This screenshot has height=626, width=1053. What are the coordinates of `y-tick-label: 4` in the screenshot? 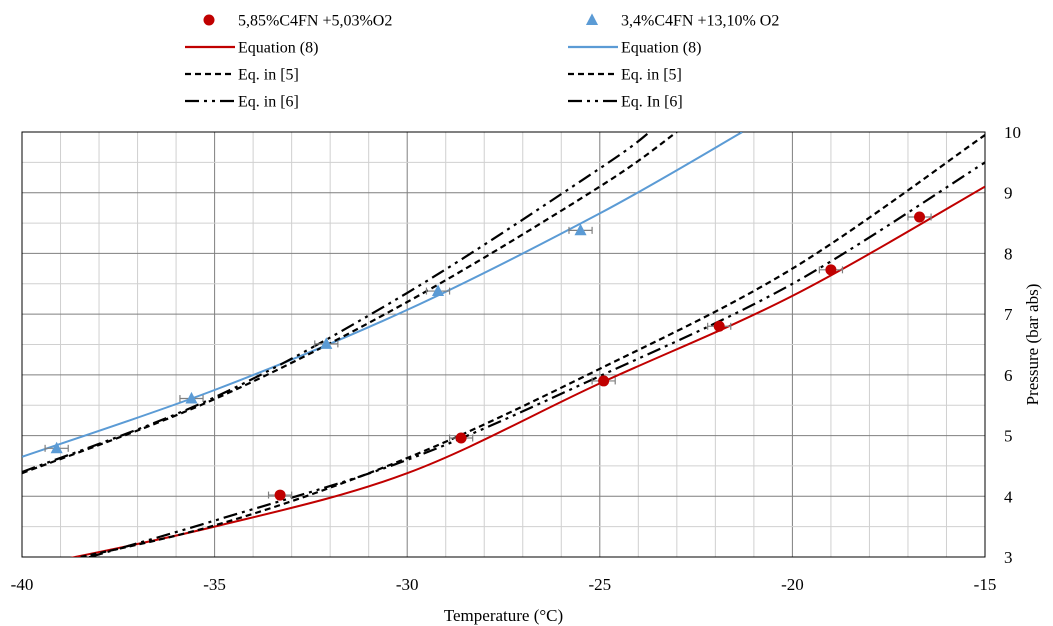 It's located at (1008, 496).